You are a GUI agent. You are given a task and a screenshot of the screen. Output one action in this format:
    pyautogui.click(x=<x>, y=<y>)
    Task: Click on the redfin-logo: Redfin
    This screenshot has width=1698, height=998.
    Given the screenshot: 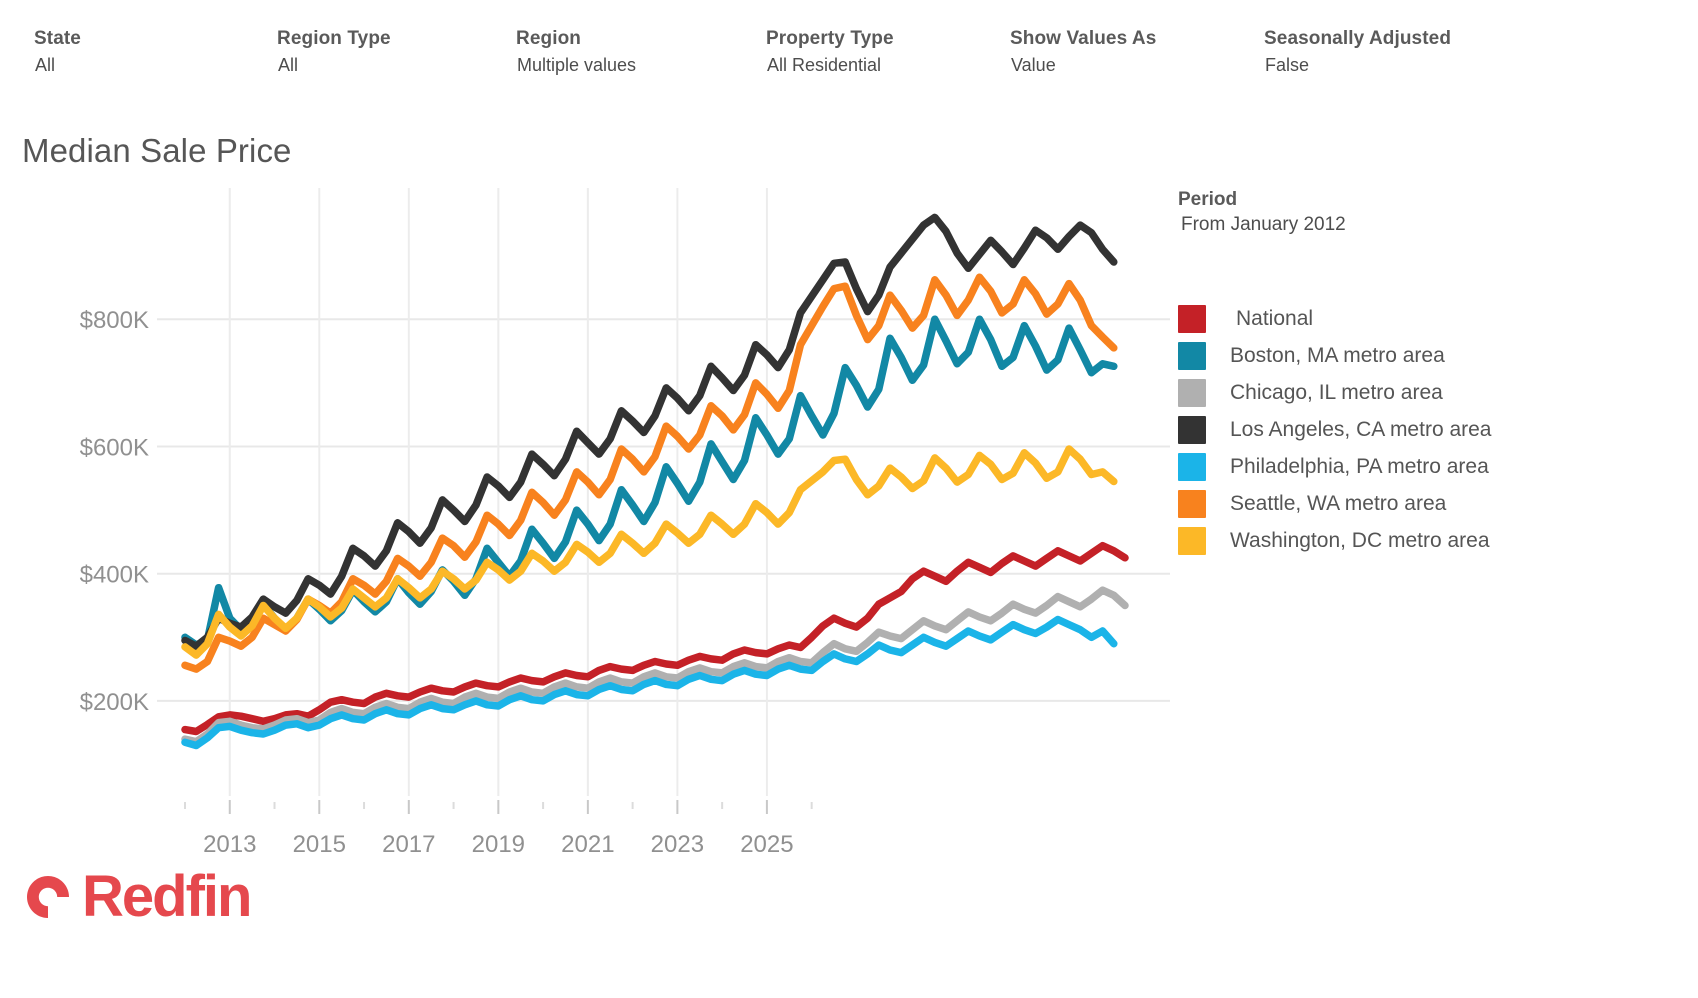 What is the action you would take?
    pyautogui.click(x=135, y=897)
    